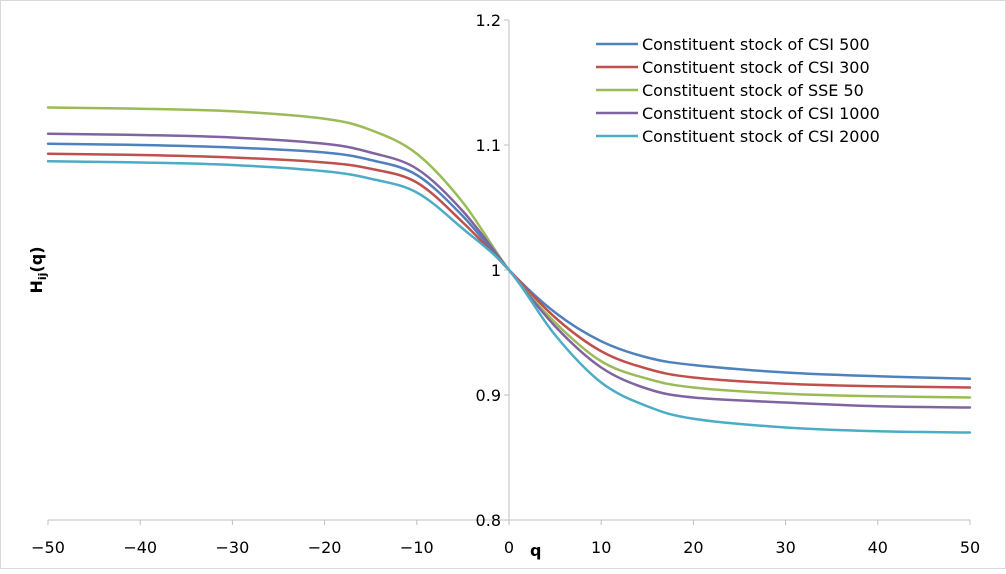  Describe the element at coordinates (233, 547) in the screenshot. I see `x-tick-label: −30` at that location.